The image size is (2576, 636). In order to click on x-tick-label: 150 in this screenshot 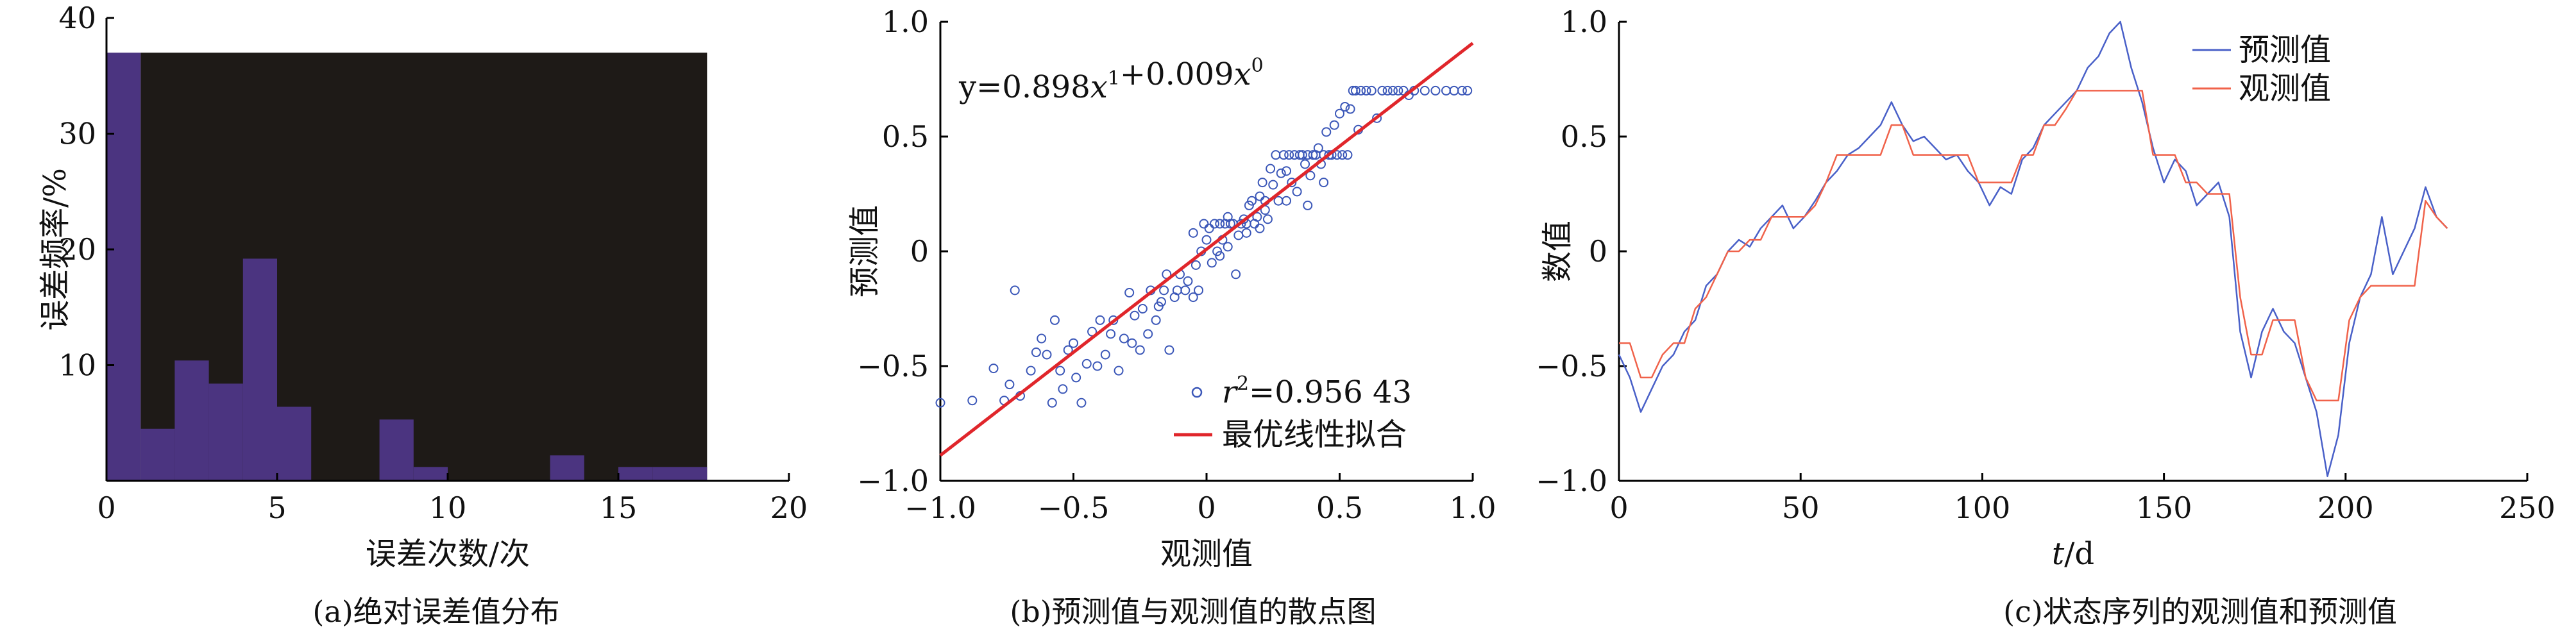, I will do `click(2164, 507)`.